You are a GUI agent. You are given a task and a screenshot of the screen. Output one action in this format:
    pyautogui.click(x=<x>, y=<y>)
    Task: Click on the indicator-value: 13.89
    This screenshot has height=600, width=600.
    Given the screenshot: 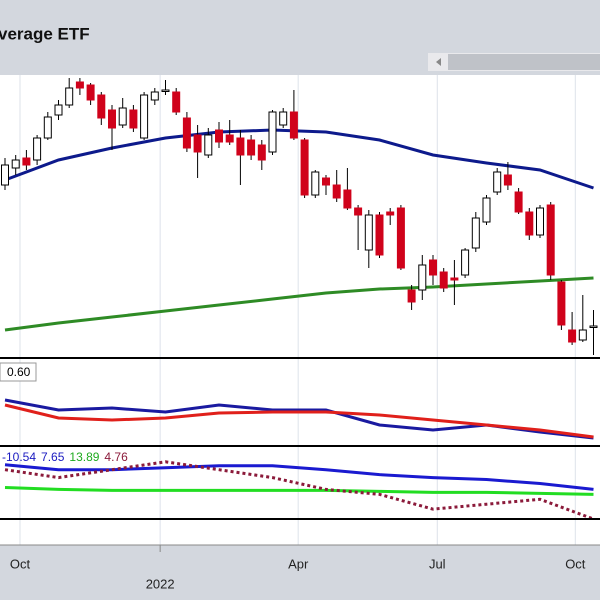 What is the action you would take?
    pyautogui.click(x=84, y=457)
    